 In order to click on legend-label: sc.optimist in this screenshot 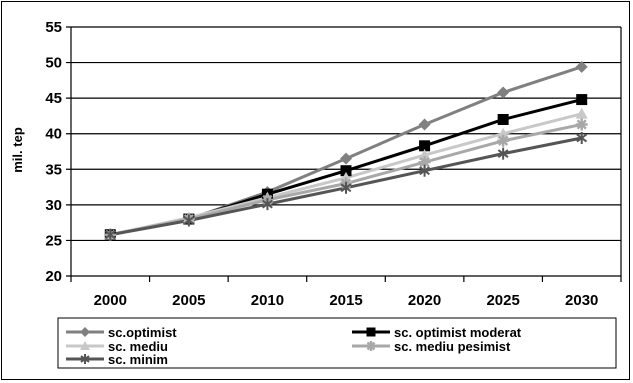, I will do `click(142, 332)`.